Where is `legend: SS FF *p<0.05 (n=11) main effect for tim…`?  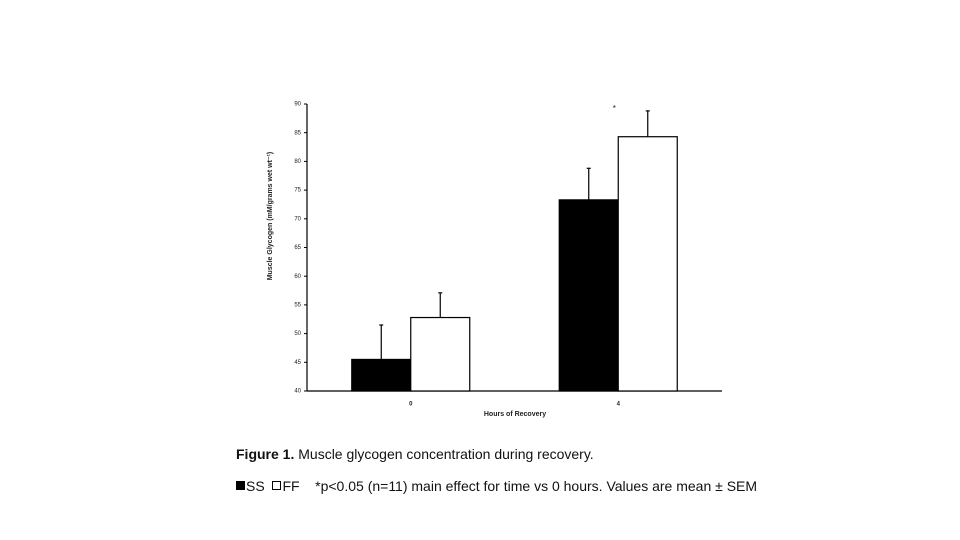 legend: SS FF *p<0.05 (n=11) main effect for tim… is located at coordinates (496, 486).